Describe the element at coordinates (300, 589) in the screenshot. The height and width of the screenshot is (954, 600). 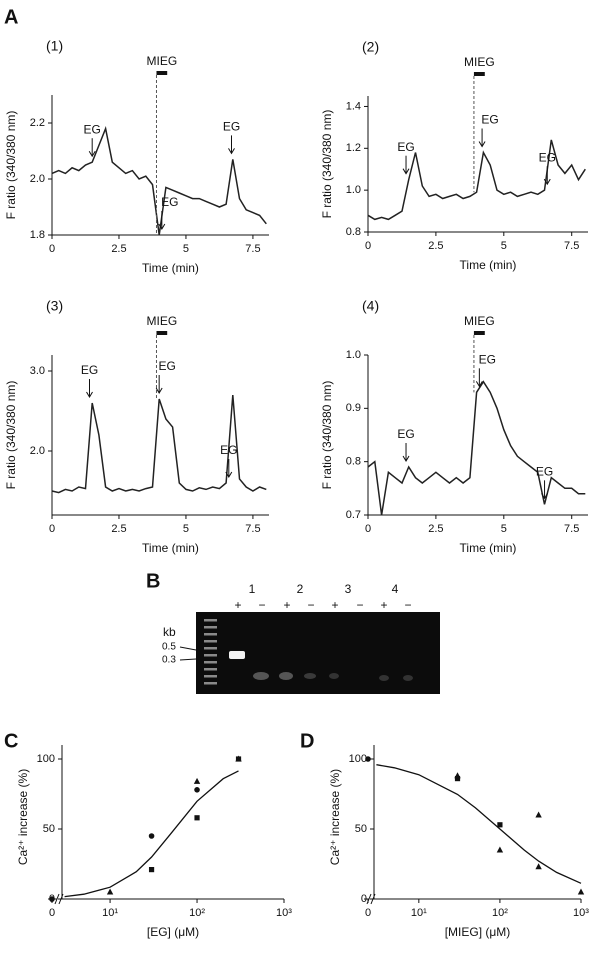
I see `lane-label: 2` at that location.